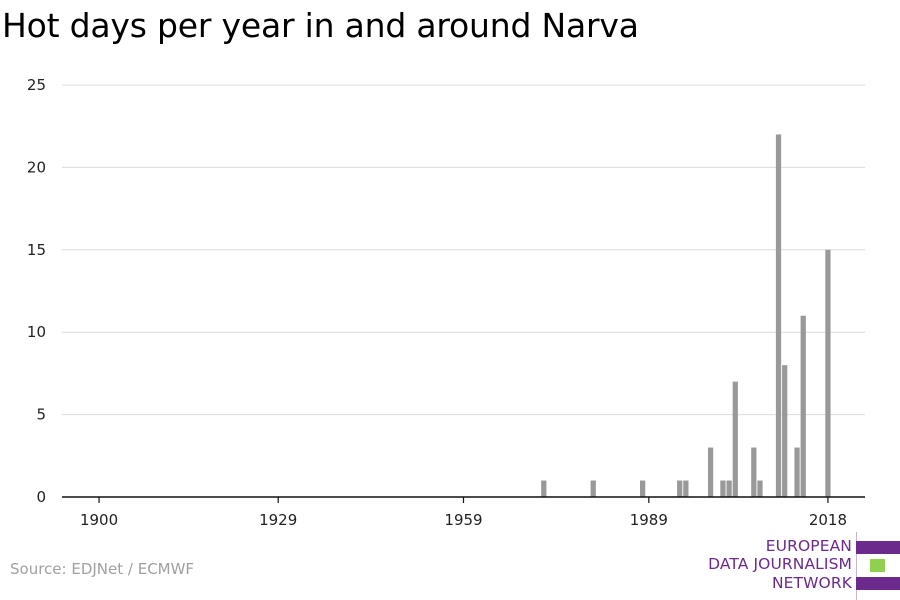 The image size is (900, 600). Describe the element at coordinates (686, 488) in the screenshot. I see `bar-1995` at that location.